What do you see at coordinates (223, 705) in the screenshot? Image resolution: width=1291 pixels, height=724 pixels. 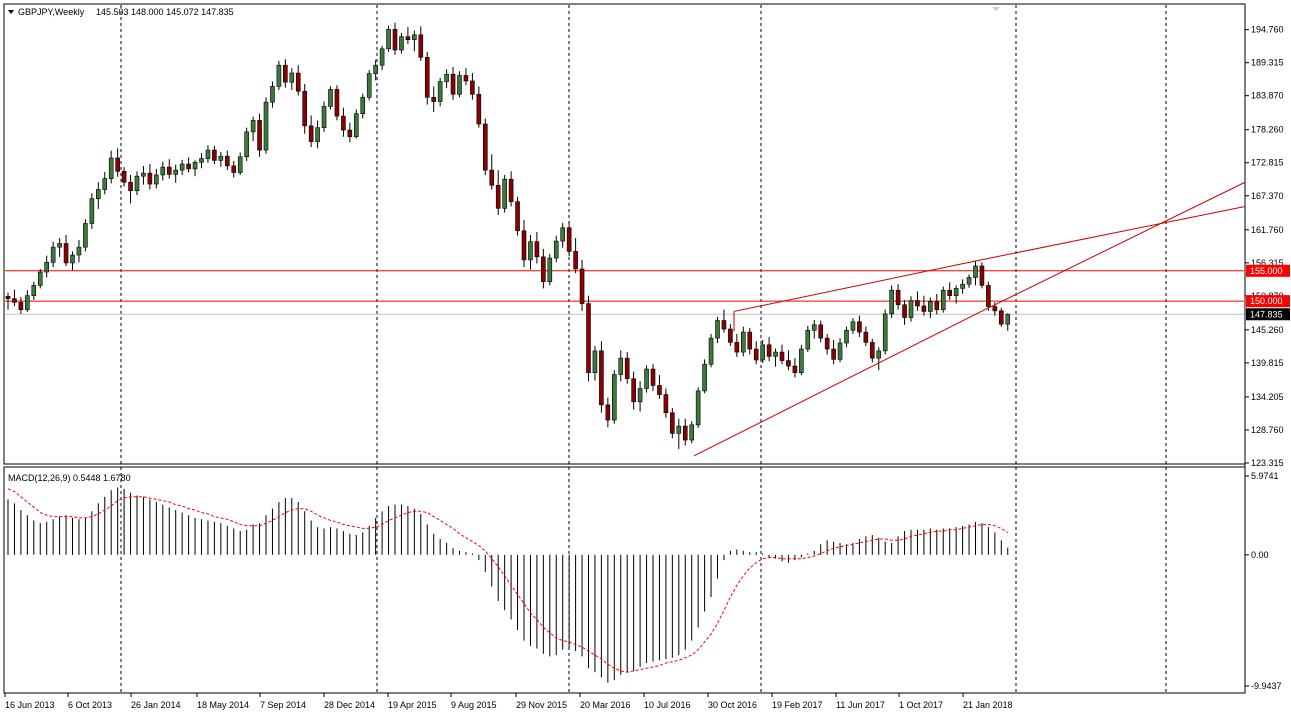 I see `time-tick-label: 18 May 2014` at bounding box center [223, 705].